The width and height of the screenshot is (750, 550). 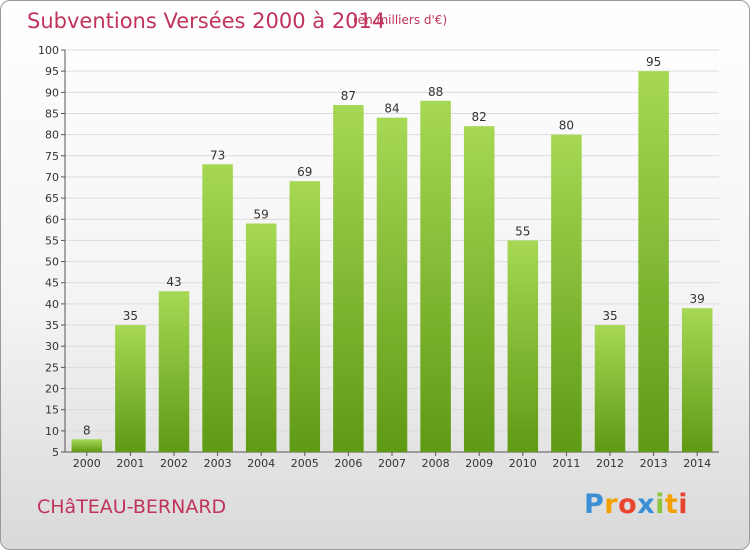 I want to click on x-tick-label: 2011, so click(x=566, y=463).